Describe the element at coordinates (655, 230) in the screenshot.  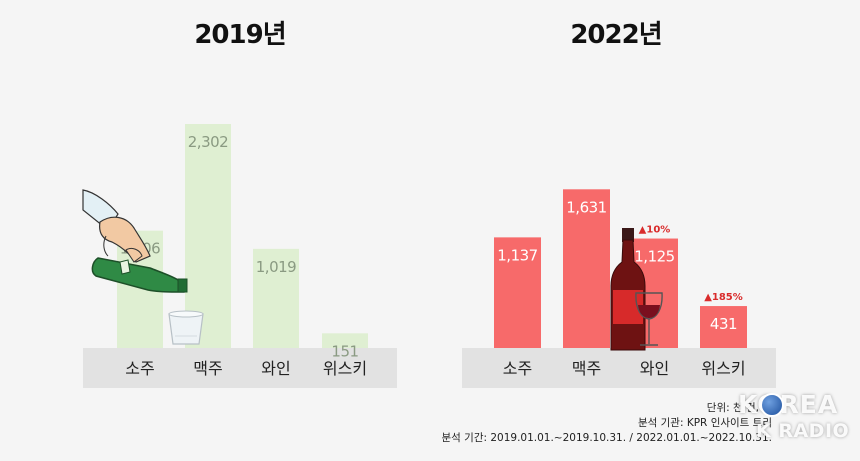
I see `annotation-2022-0: ▲10%` at that location.